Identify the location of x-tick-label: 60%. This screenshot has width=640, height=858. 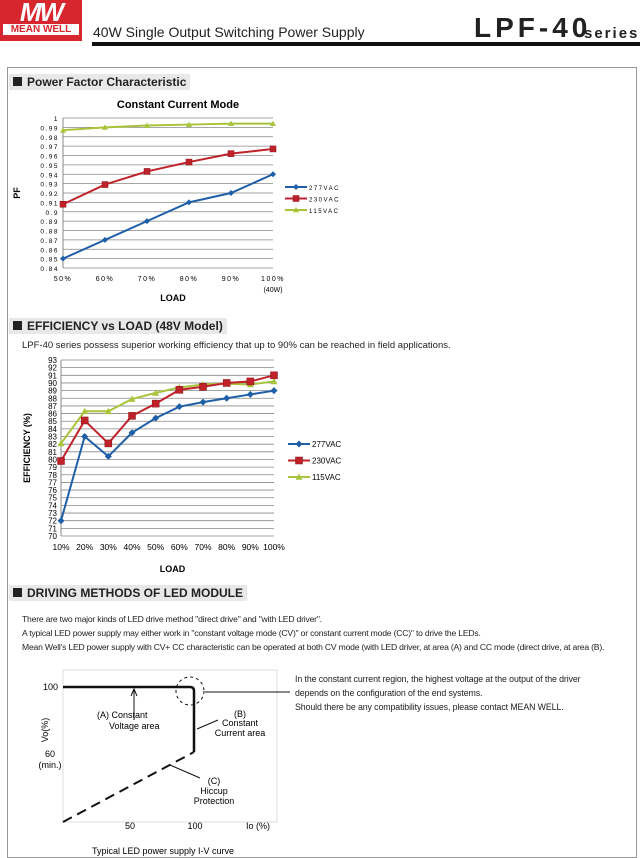
(105, 279).